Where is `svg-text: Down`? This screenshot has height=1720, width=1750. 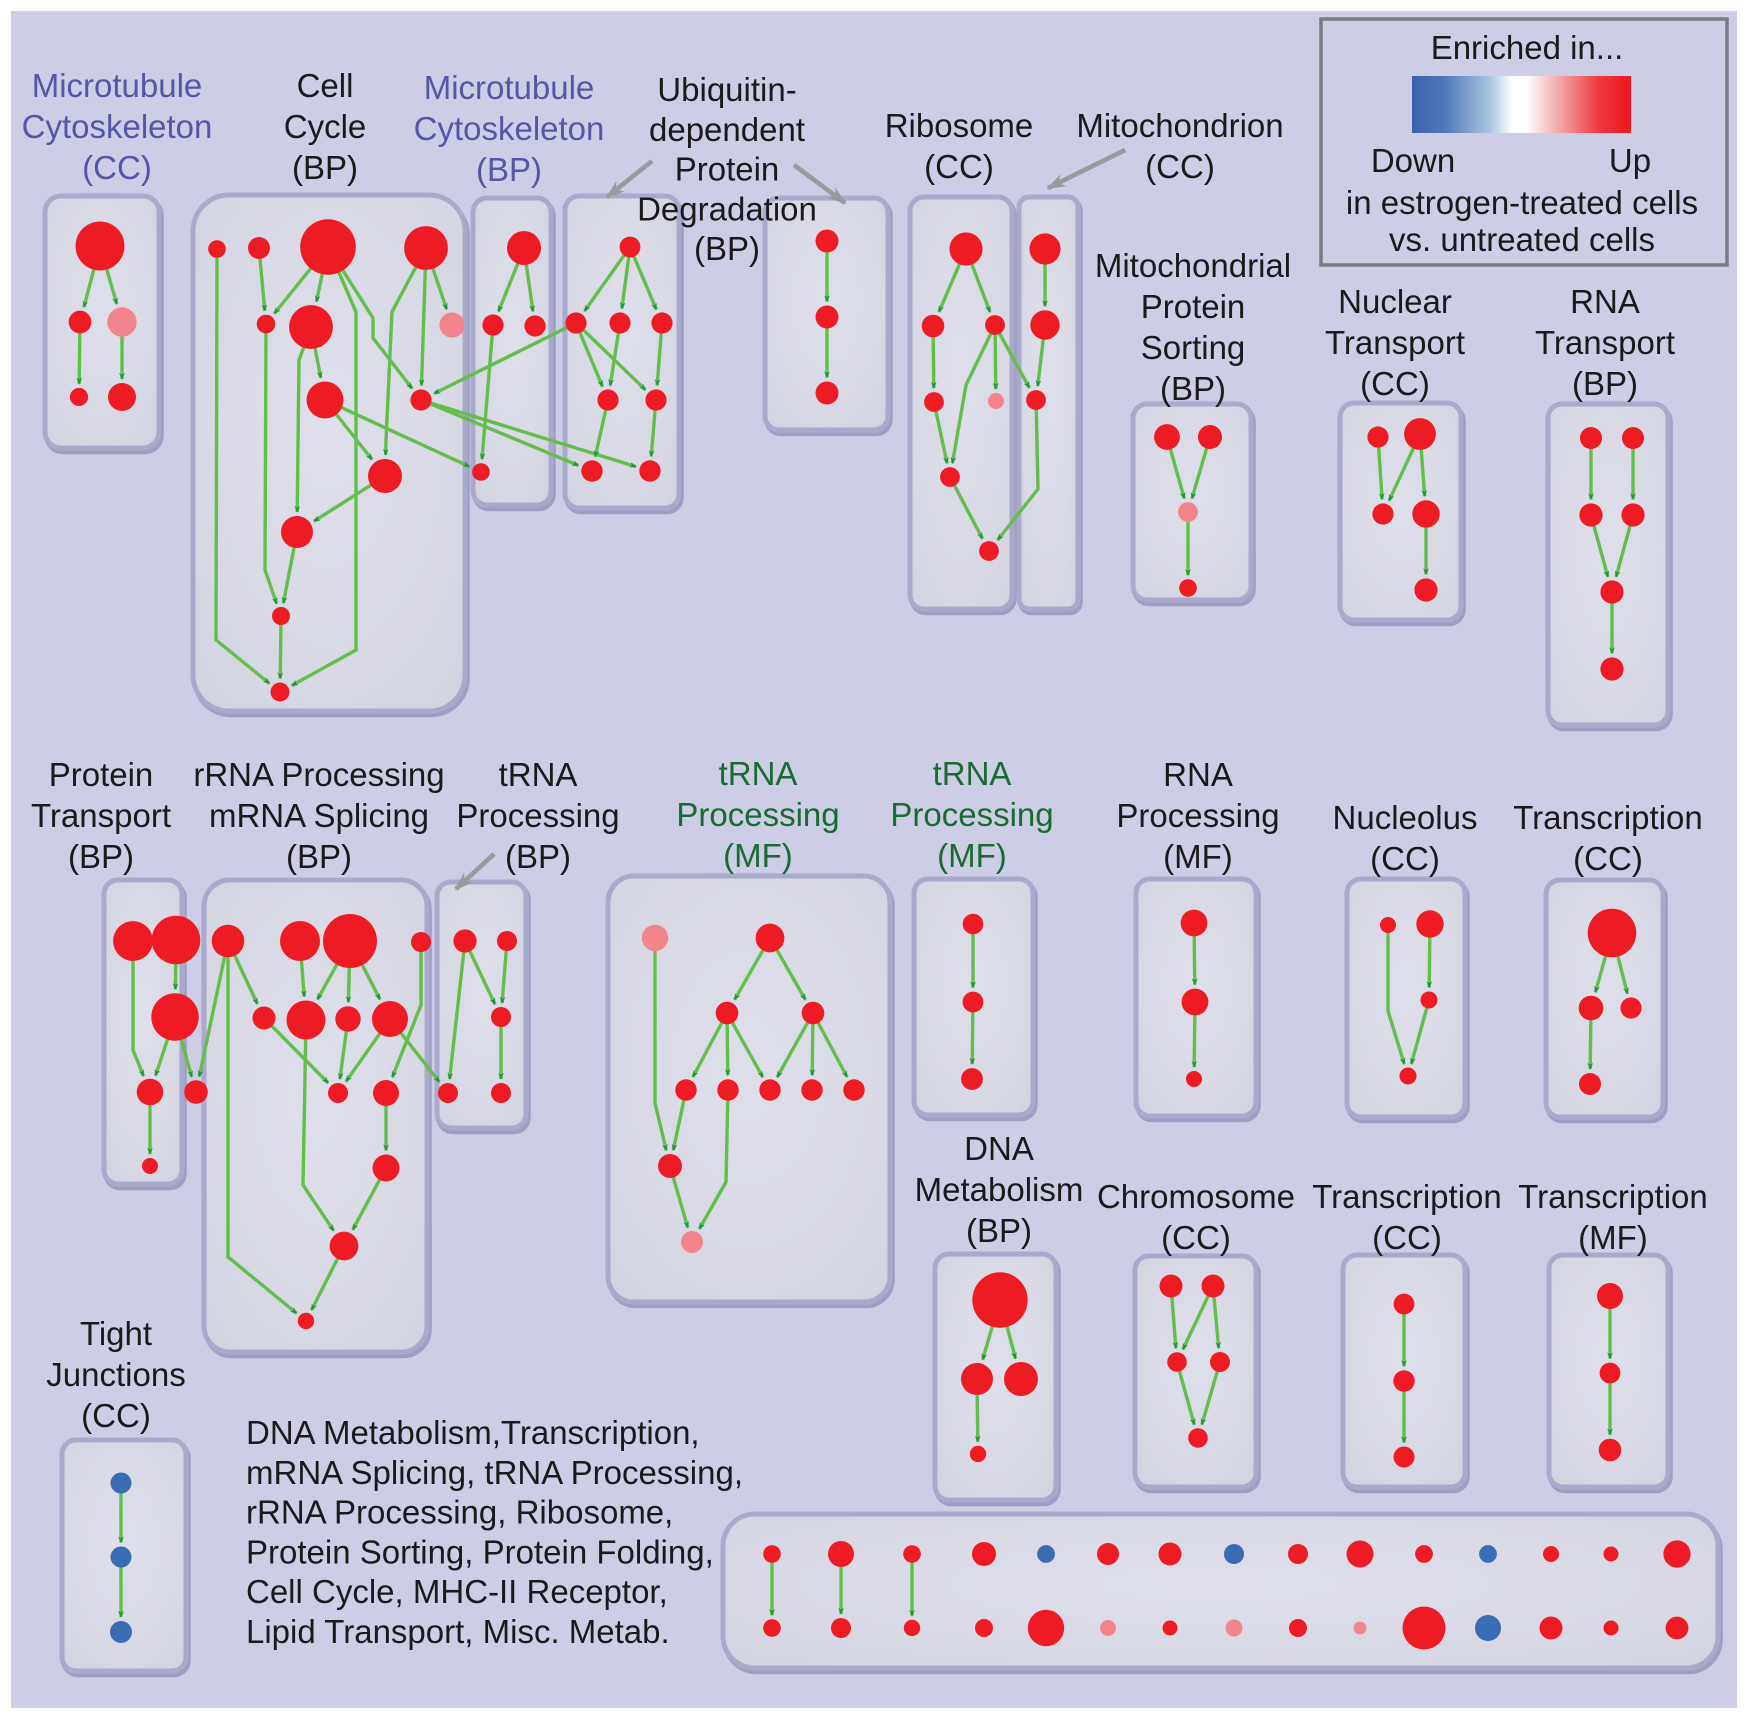 svg-text: Down is located at coordinates (1413, 160).